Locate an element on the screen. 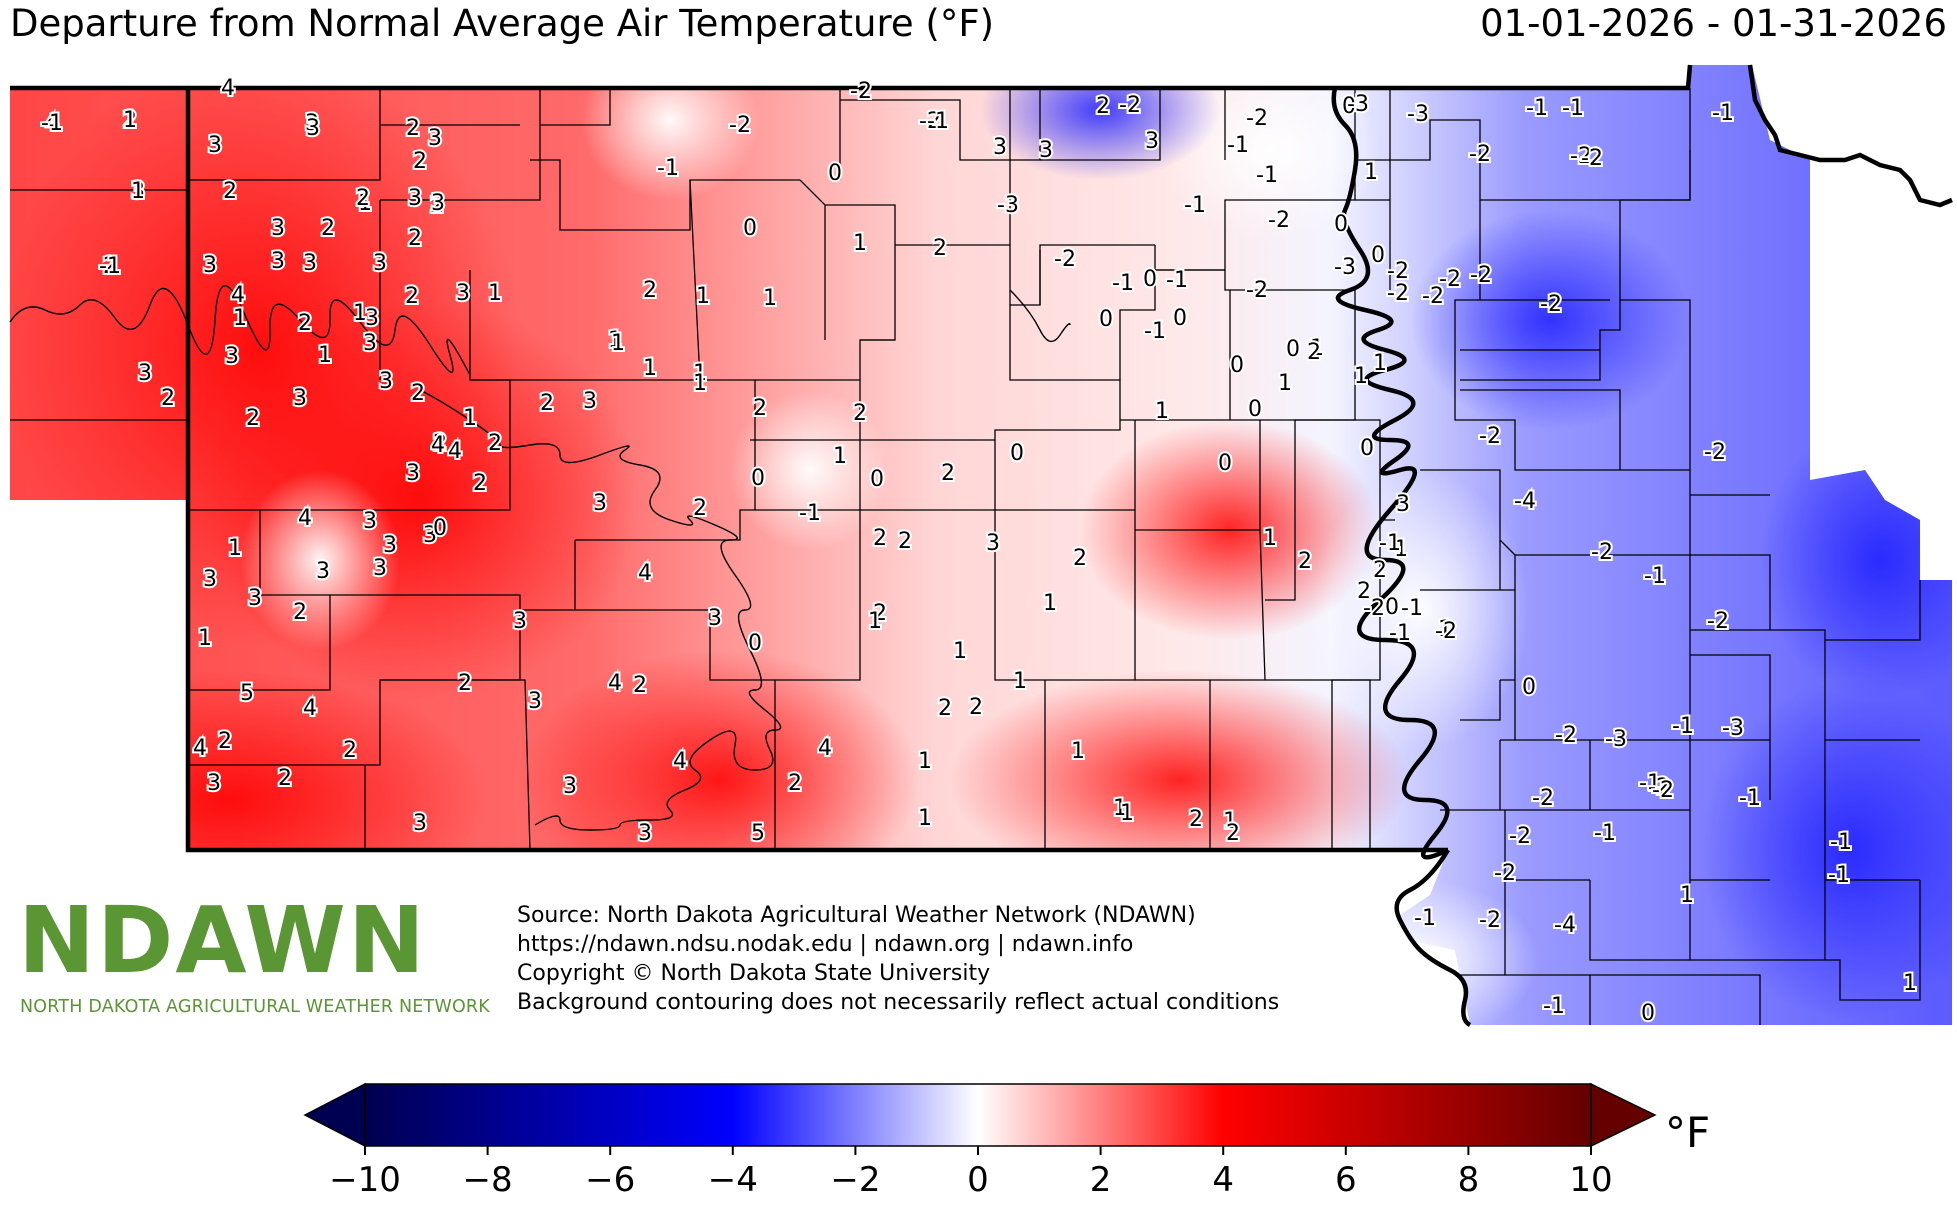  colorbar-unit: °F is located at coordinates (1688, 1132).